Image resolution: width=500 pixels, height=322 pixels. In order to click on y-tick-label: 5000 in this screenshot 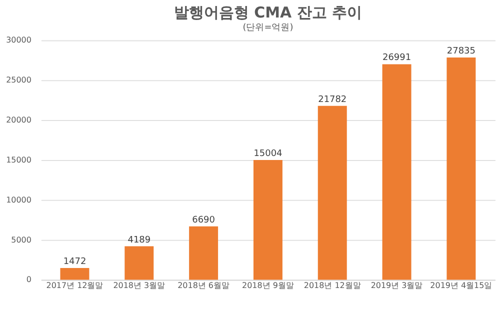, I will do `click(21, 239)`.